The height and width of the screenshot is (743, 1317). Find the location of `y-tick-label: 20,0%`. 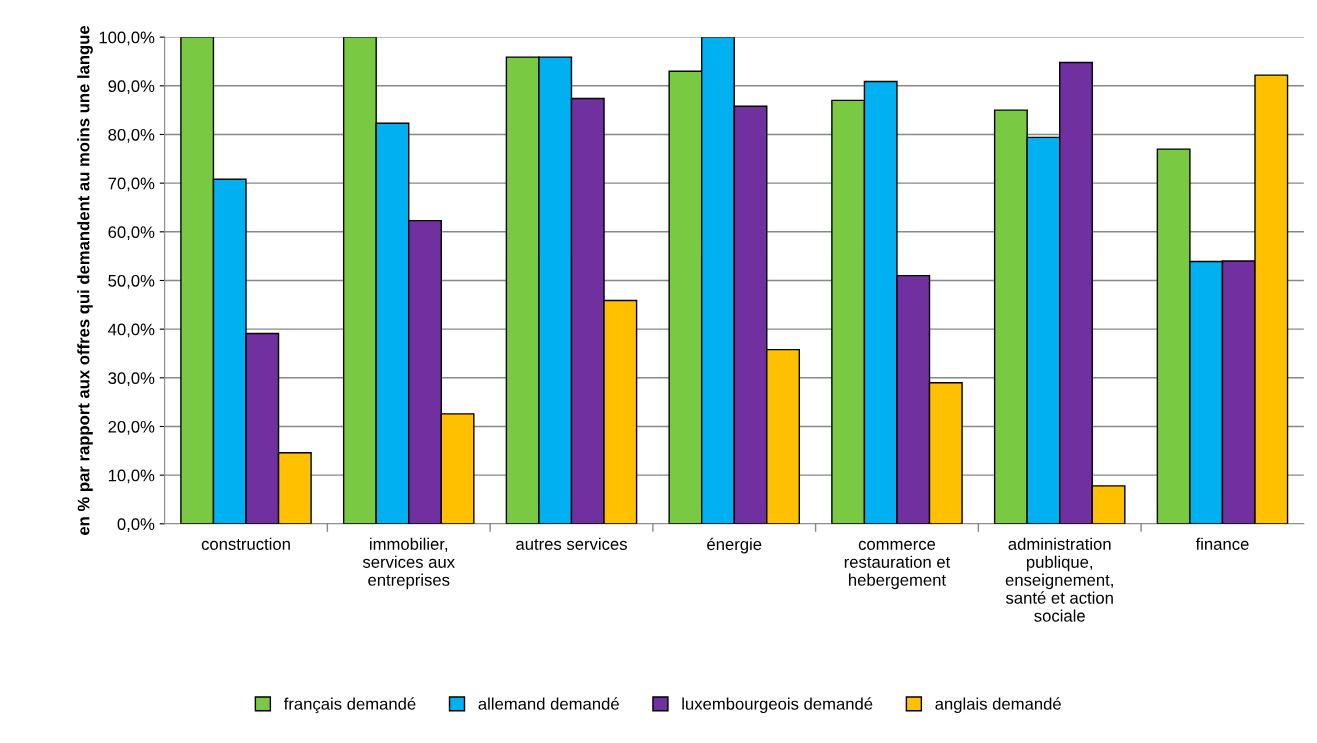

y-tick-label: 20,0% is located at coordinates (131, 427).